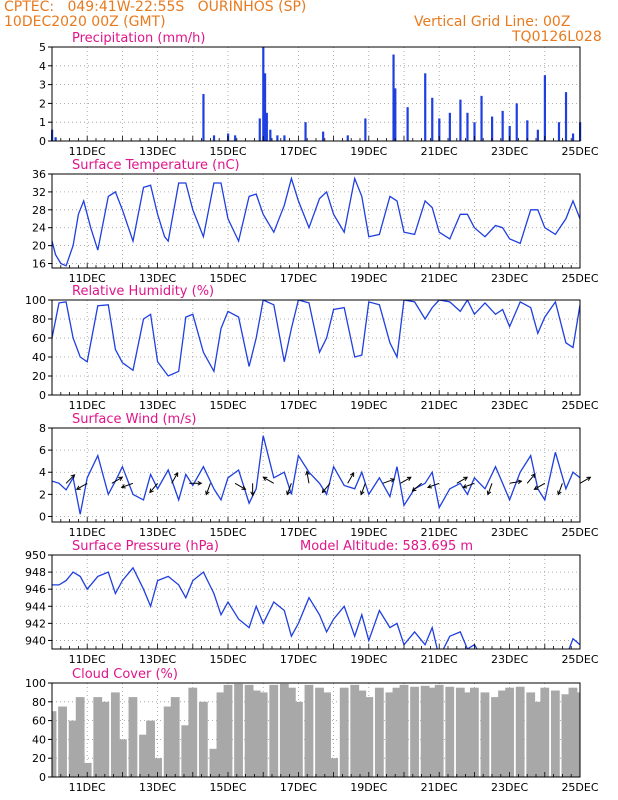  What do you see at coordinates (386, 546) in the screenshot?
I see `pressure-annotation: Model Altitude: 583.695 m` at bounding box center [386, 546].